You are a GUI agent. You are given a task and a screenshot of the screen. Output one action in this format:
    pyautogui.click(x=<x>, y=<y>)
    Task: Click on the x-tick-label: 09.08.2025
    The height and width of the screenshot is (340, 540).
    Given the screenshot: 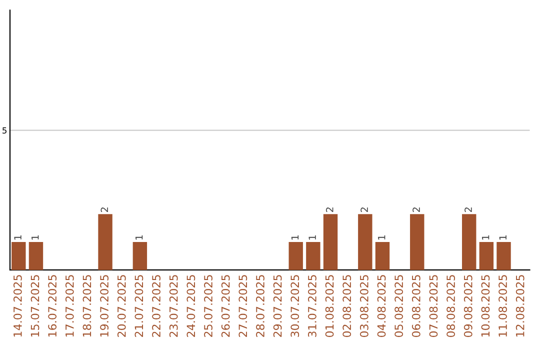 What is the action you would take?
    pyautogui.click(x=468, y=306)
    